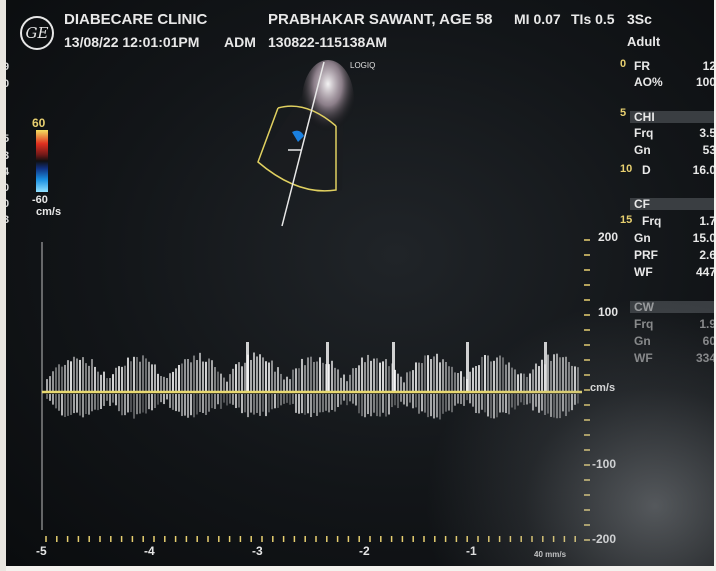 This screenshot has width=716, height=571. I want to click on color-box, so click(297, 149).